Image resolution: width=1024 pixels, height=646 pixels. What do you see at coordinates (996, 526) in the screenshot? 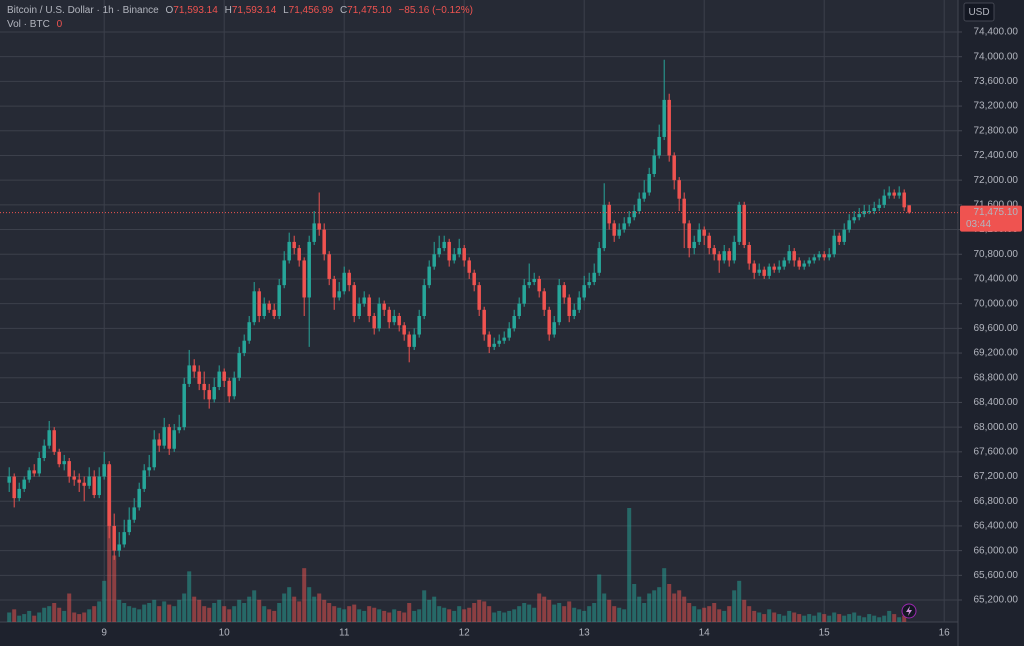
I see `y-tick-label: 66,400.00` at bounding box center [996, 526].